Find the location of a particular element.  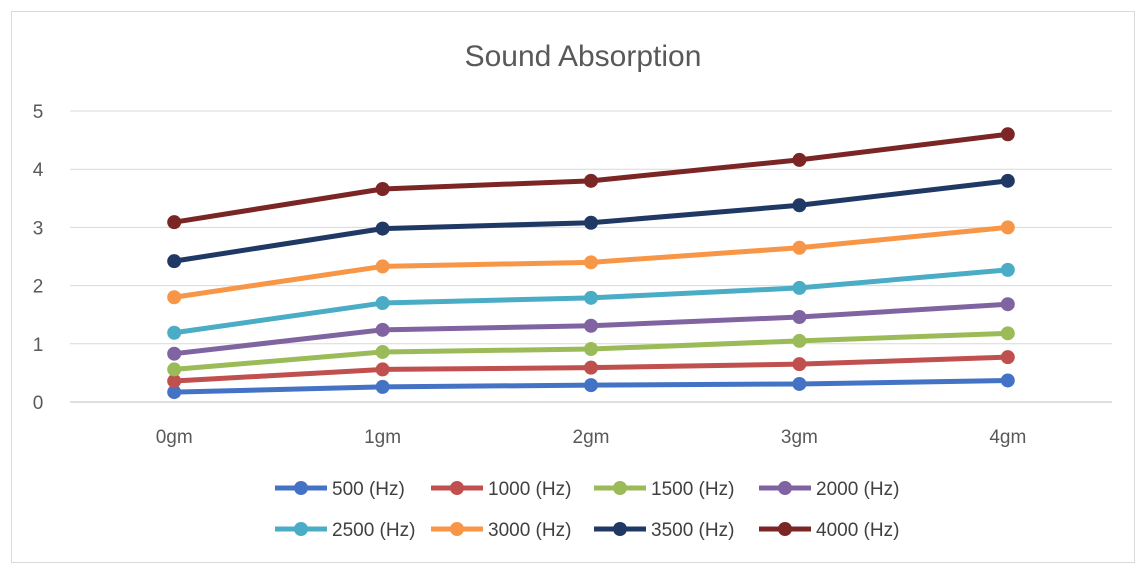

legend-label: 2000 (Hz) is located at coordinates (857, 489).